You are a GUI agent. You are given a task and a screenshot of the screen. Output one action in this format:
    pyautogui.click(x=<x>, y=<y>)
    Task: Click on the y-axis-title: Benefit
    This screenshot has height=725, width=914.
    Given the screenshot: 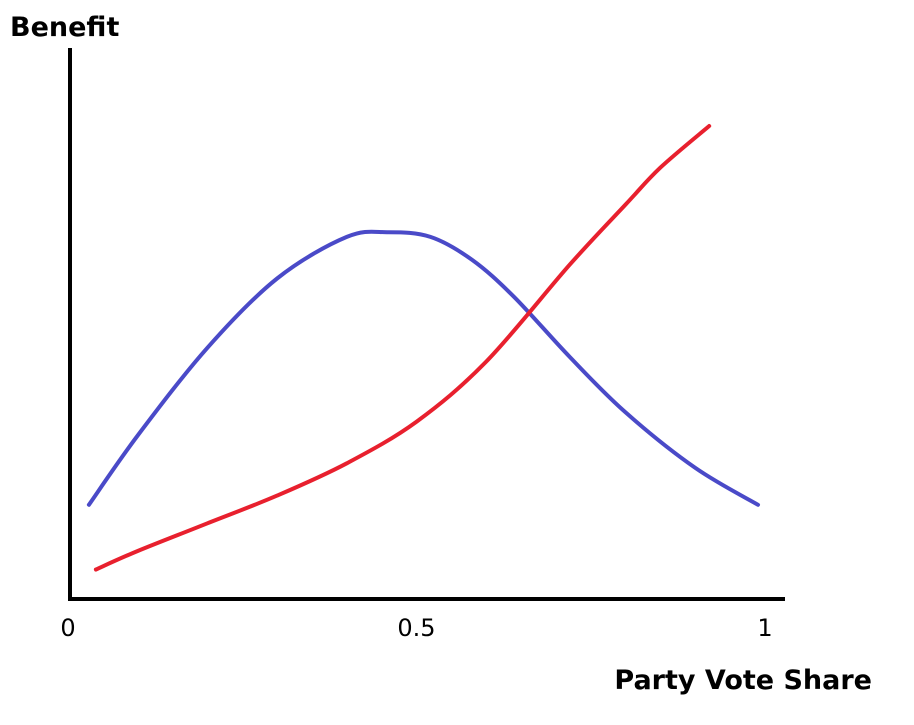 What is the action you would take?
    pyautogui.click(x=64, y=27)
    